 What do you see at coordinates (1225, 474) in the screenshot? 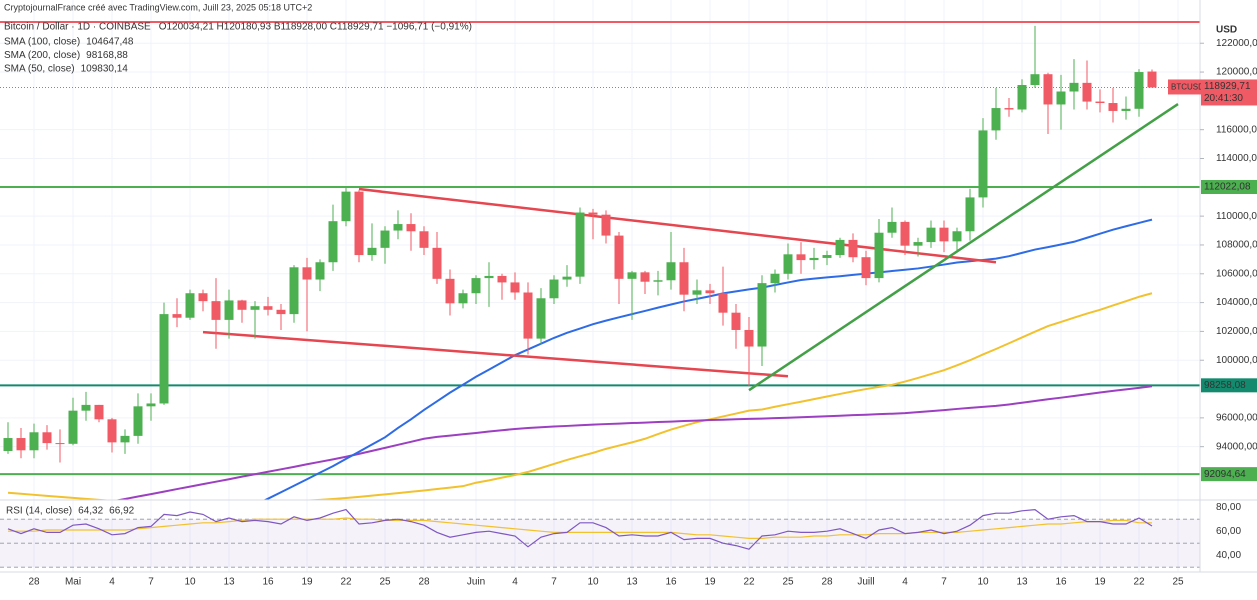
I see `level-label: 92094,64` at bounding box center [1225, 474].